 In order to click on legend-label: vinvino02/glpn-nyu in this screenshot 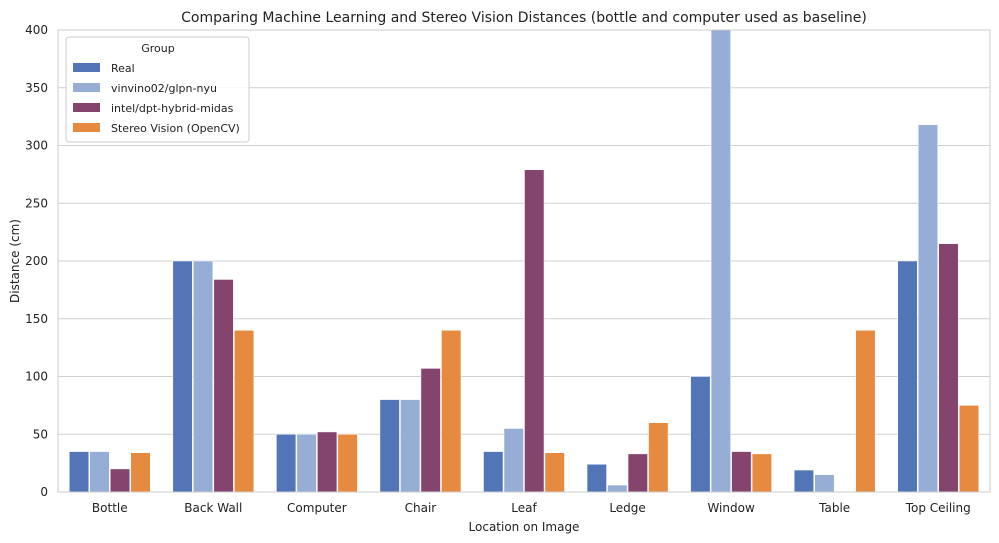, I will do `click(164, 88)`.